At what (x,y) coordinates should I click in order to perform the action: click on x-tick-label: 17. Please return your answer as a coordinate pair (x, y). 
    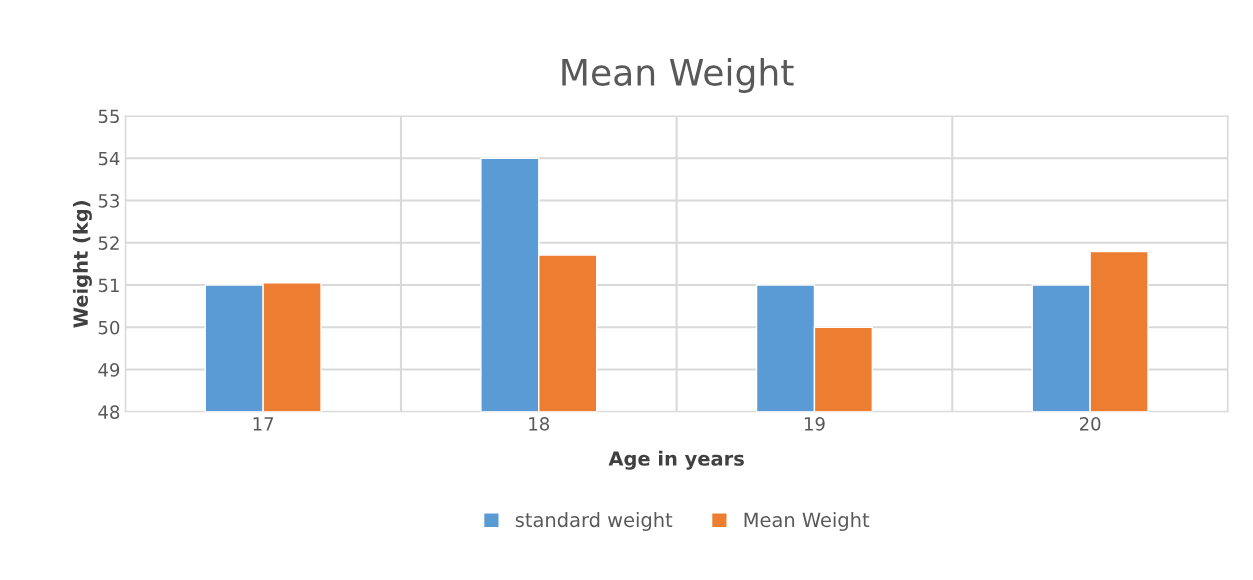
    Looking at the image, I should click on (263, 424).